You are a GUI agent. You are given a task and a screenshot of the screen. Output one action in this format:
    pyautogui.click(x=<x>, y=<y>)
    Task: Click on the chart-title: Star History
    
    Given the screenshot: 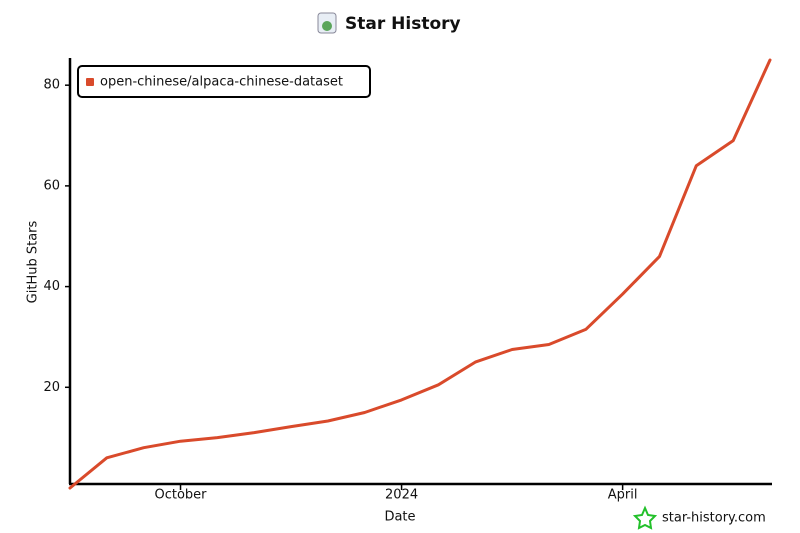 What is the action you would take?
    pyautogui.click(x=403, y=24)
    